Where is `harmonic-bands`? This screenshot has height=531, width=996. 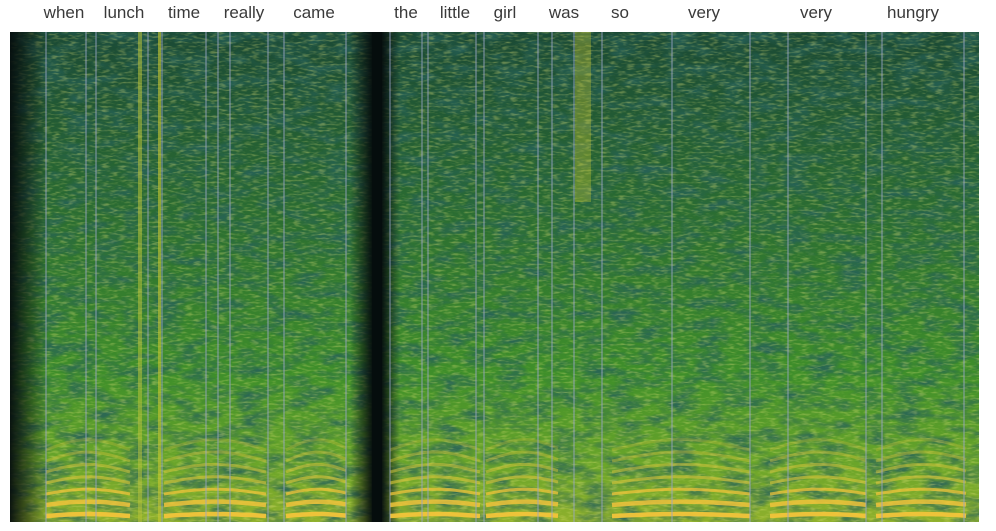 harmonic-bands is located at coordinates (506, 478).